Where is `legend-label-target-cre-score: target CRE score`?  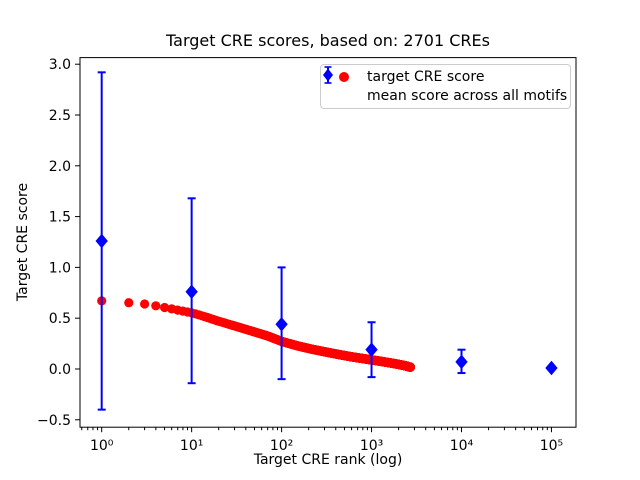
legend-label-target-cre-score: target CRE score is located at coordinates (426, 77).